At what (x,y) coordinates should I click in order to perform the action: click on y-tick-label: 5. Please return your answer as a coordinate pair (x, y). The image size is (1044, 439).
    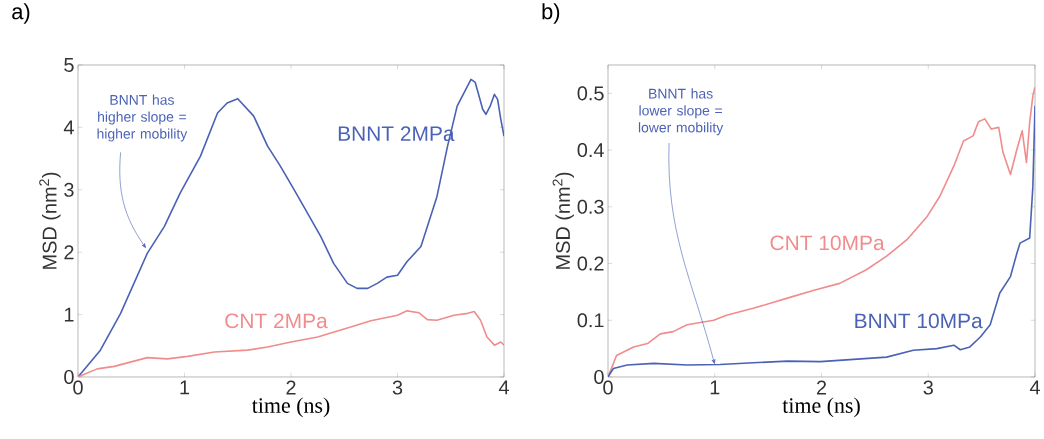
    Looking at the image, I should click on (69, 65).